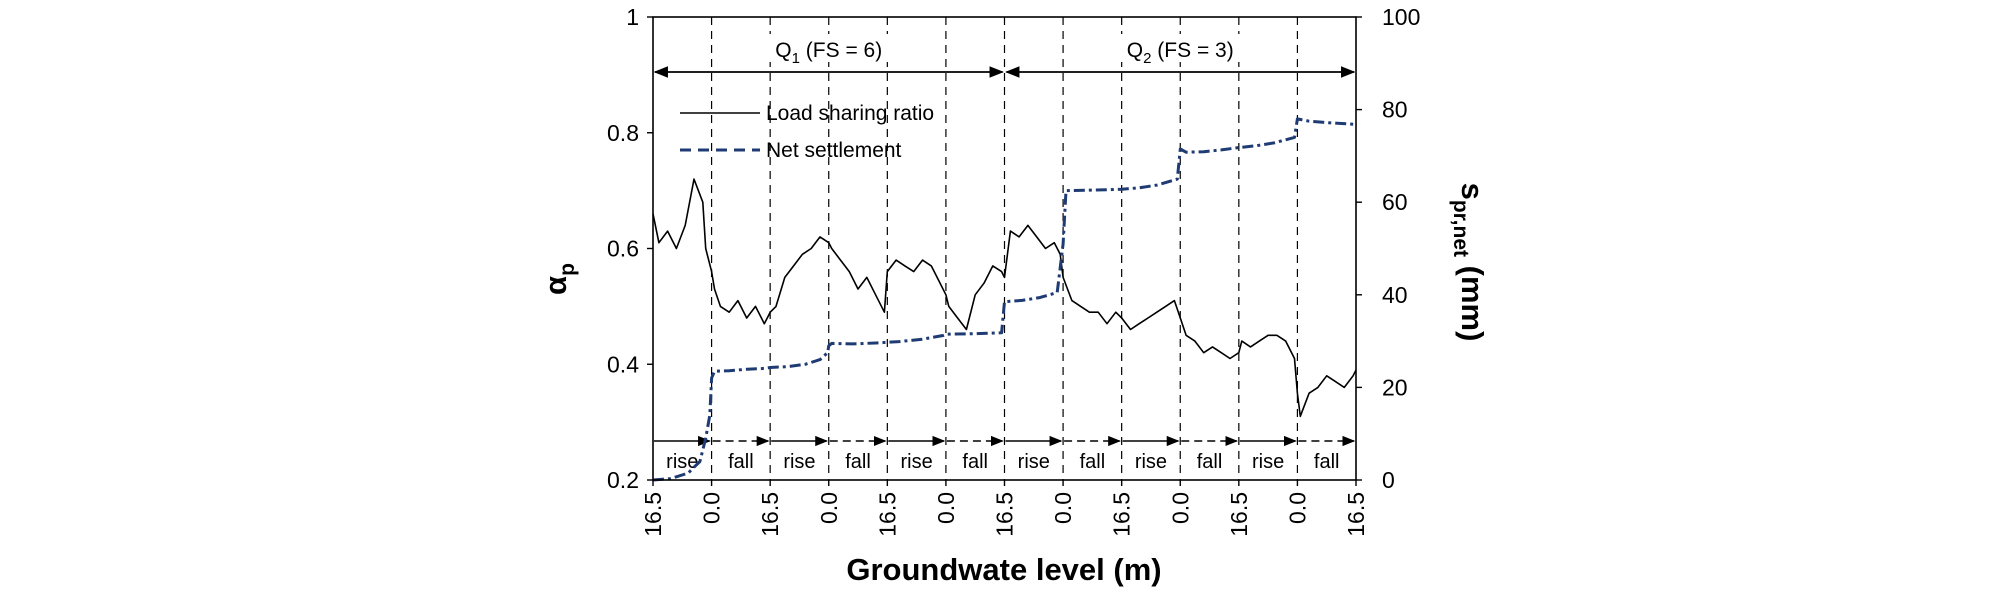  What do you see at coordinates (841, 50) in the screenshot?
I see `stage-label-rest: (FS = 6)` at bounding box center [841, 50].